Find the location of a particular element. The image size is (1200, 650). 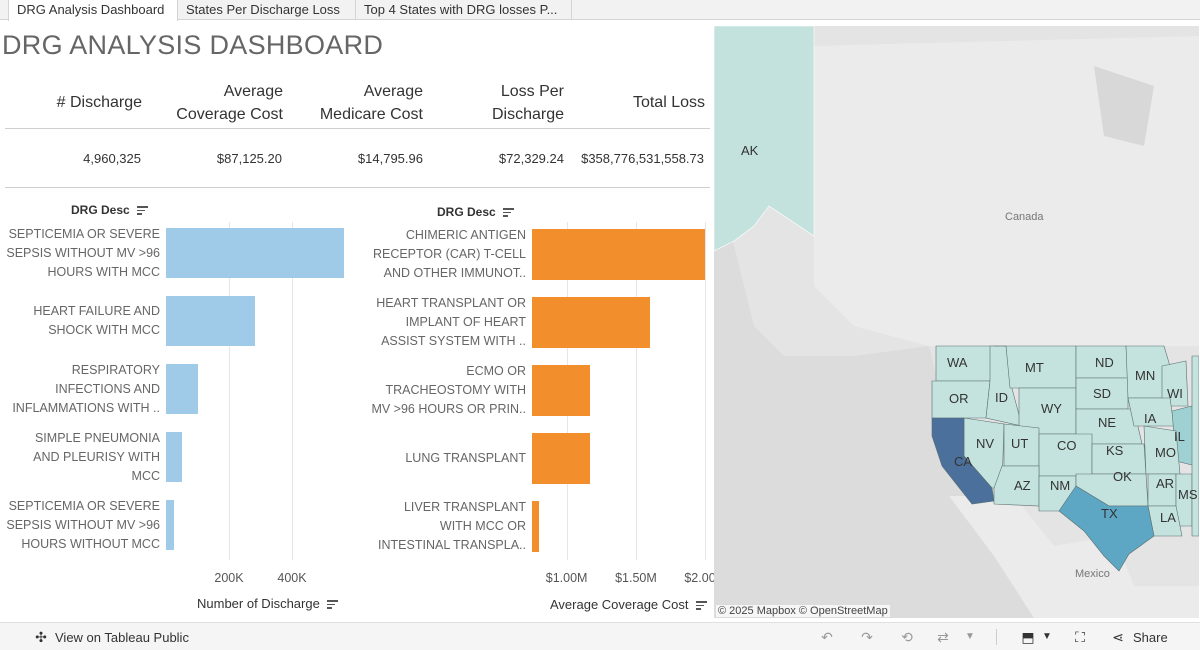

kpi-header-avg-coverage: Average Coverage Cost is located at coordinates (229, 103).